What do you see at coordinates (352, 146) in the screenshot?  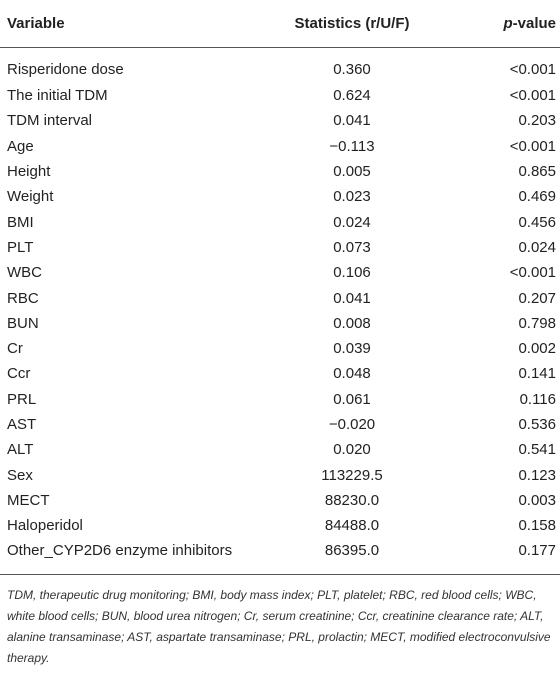 I see `row-statistic: −0.113` at bounding box center [352, 146].